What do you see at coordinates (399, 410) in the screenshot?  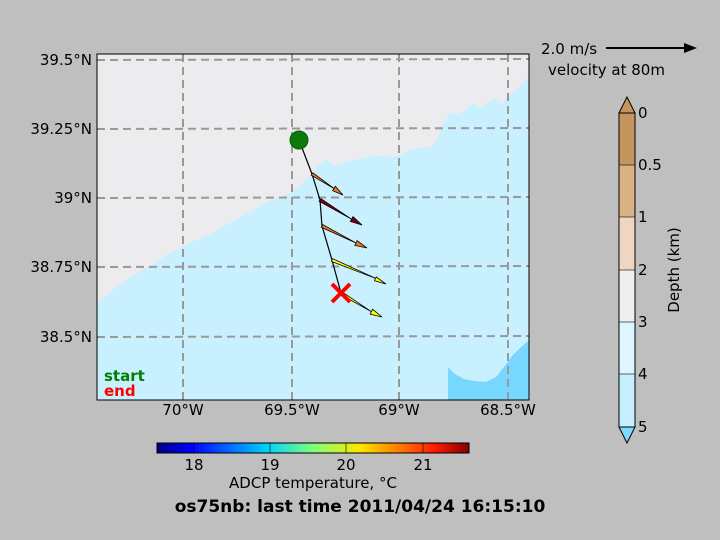 I see `longitude-label: 69°W` at bounding box center [399, 410].